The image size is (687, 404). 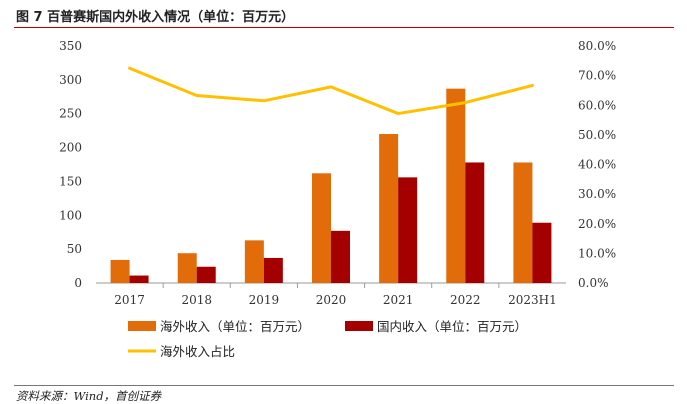 What do you see at coordinates (597, 253) in the screenshot?
I see `y2-tick-label: 10.0%` at bounding box center [597, 253].